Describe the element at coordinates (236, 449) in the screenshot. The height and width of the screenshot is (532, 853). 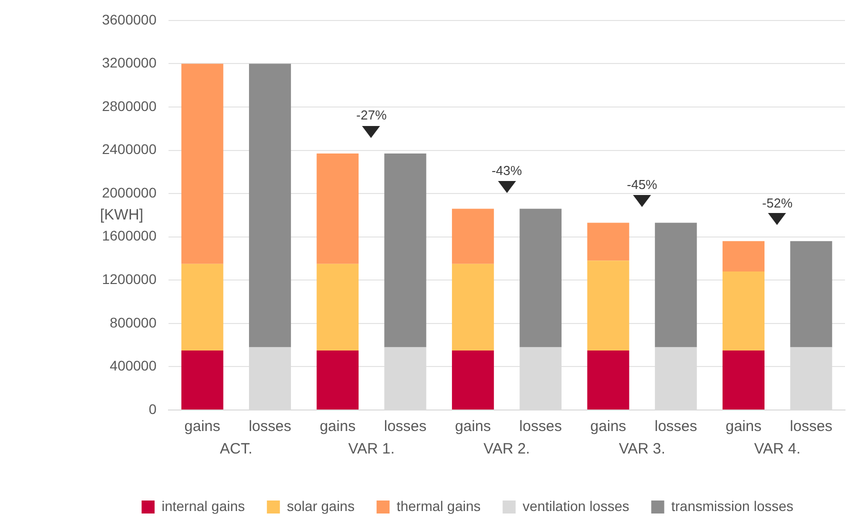
I see `text: ACT.` at that location.